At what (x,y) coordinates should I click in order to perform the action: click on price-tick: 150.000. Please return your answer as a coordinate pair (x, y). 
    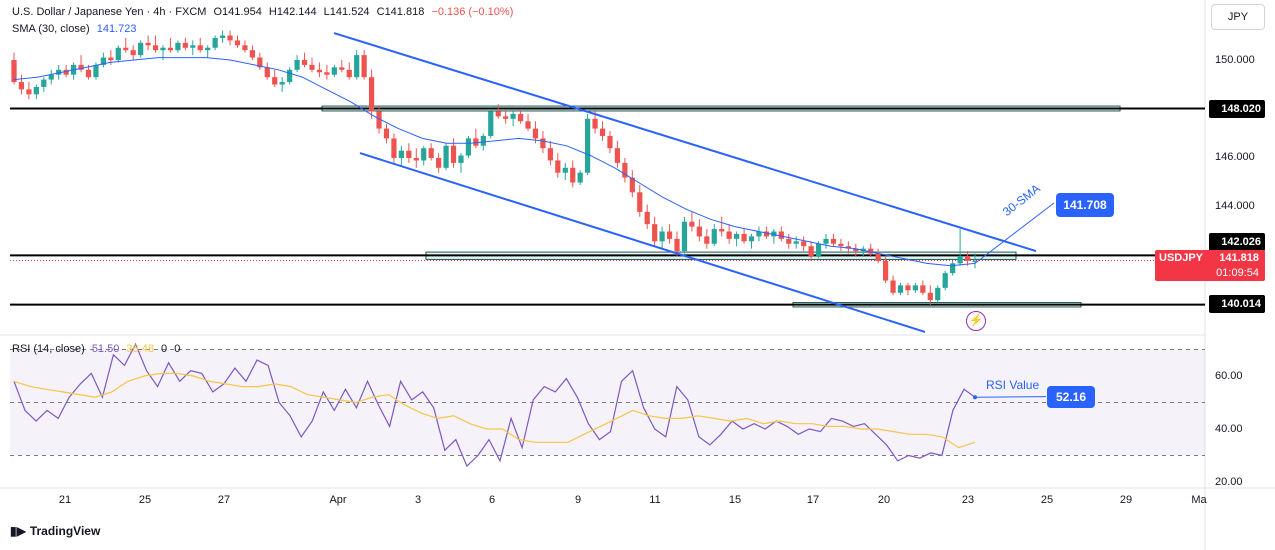
    Looking at the image, I should click on (1235, 60).